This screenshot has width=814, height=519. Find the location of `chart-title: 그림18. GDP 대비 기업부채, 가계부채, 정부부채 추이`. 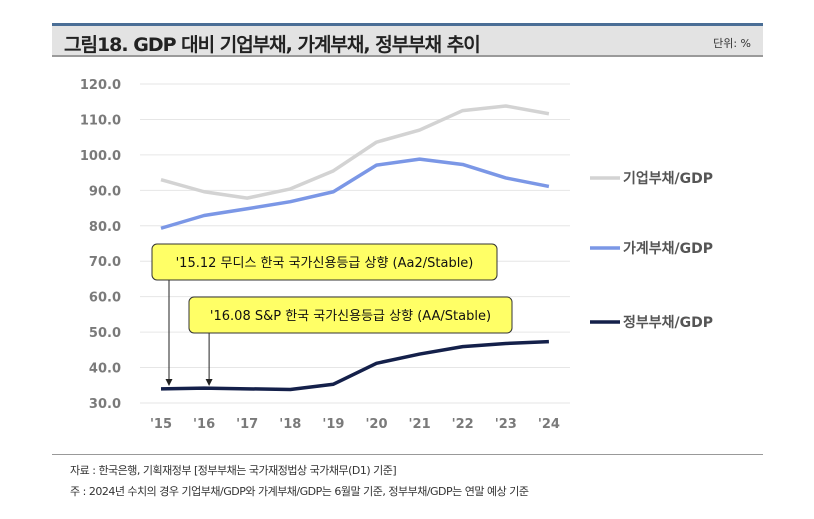

chart-title: 그림18. GDP 대비 기업부채, 가계부채, 정부부채 추이 is located at coordinates (272, 45).